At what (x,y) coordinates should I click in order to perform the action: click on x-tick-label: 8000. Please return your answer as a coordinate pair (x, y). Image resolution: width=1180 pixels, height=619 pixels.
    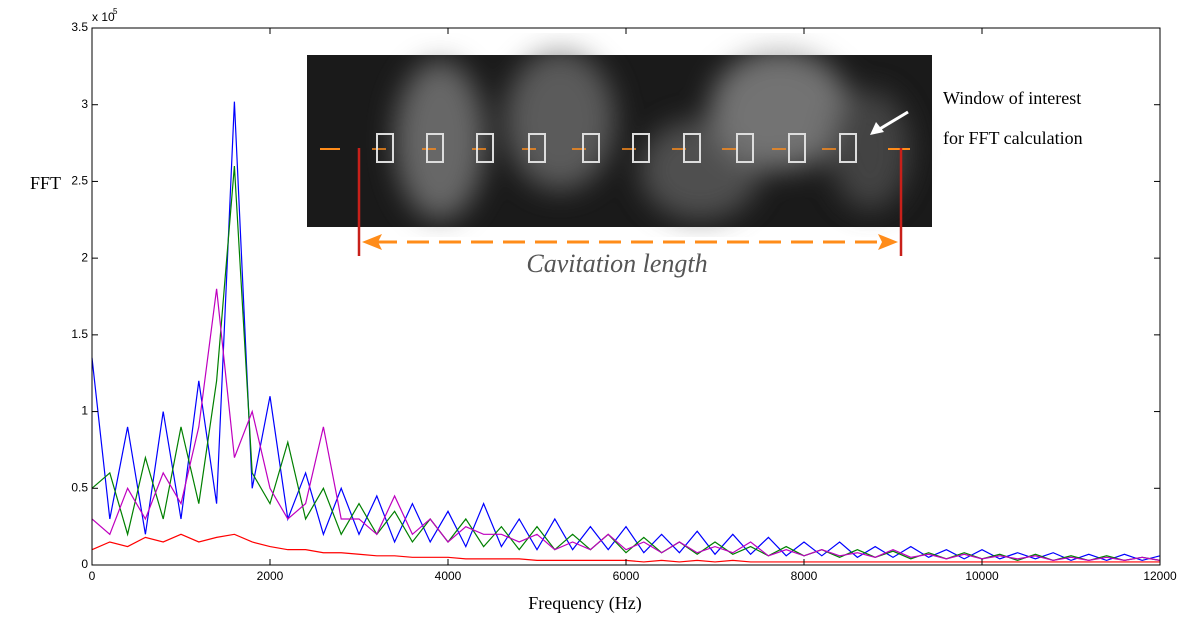
    Looking at the image, I should click on (804, 576).